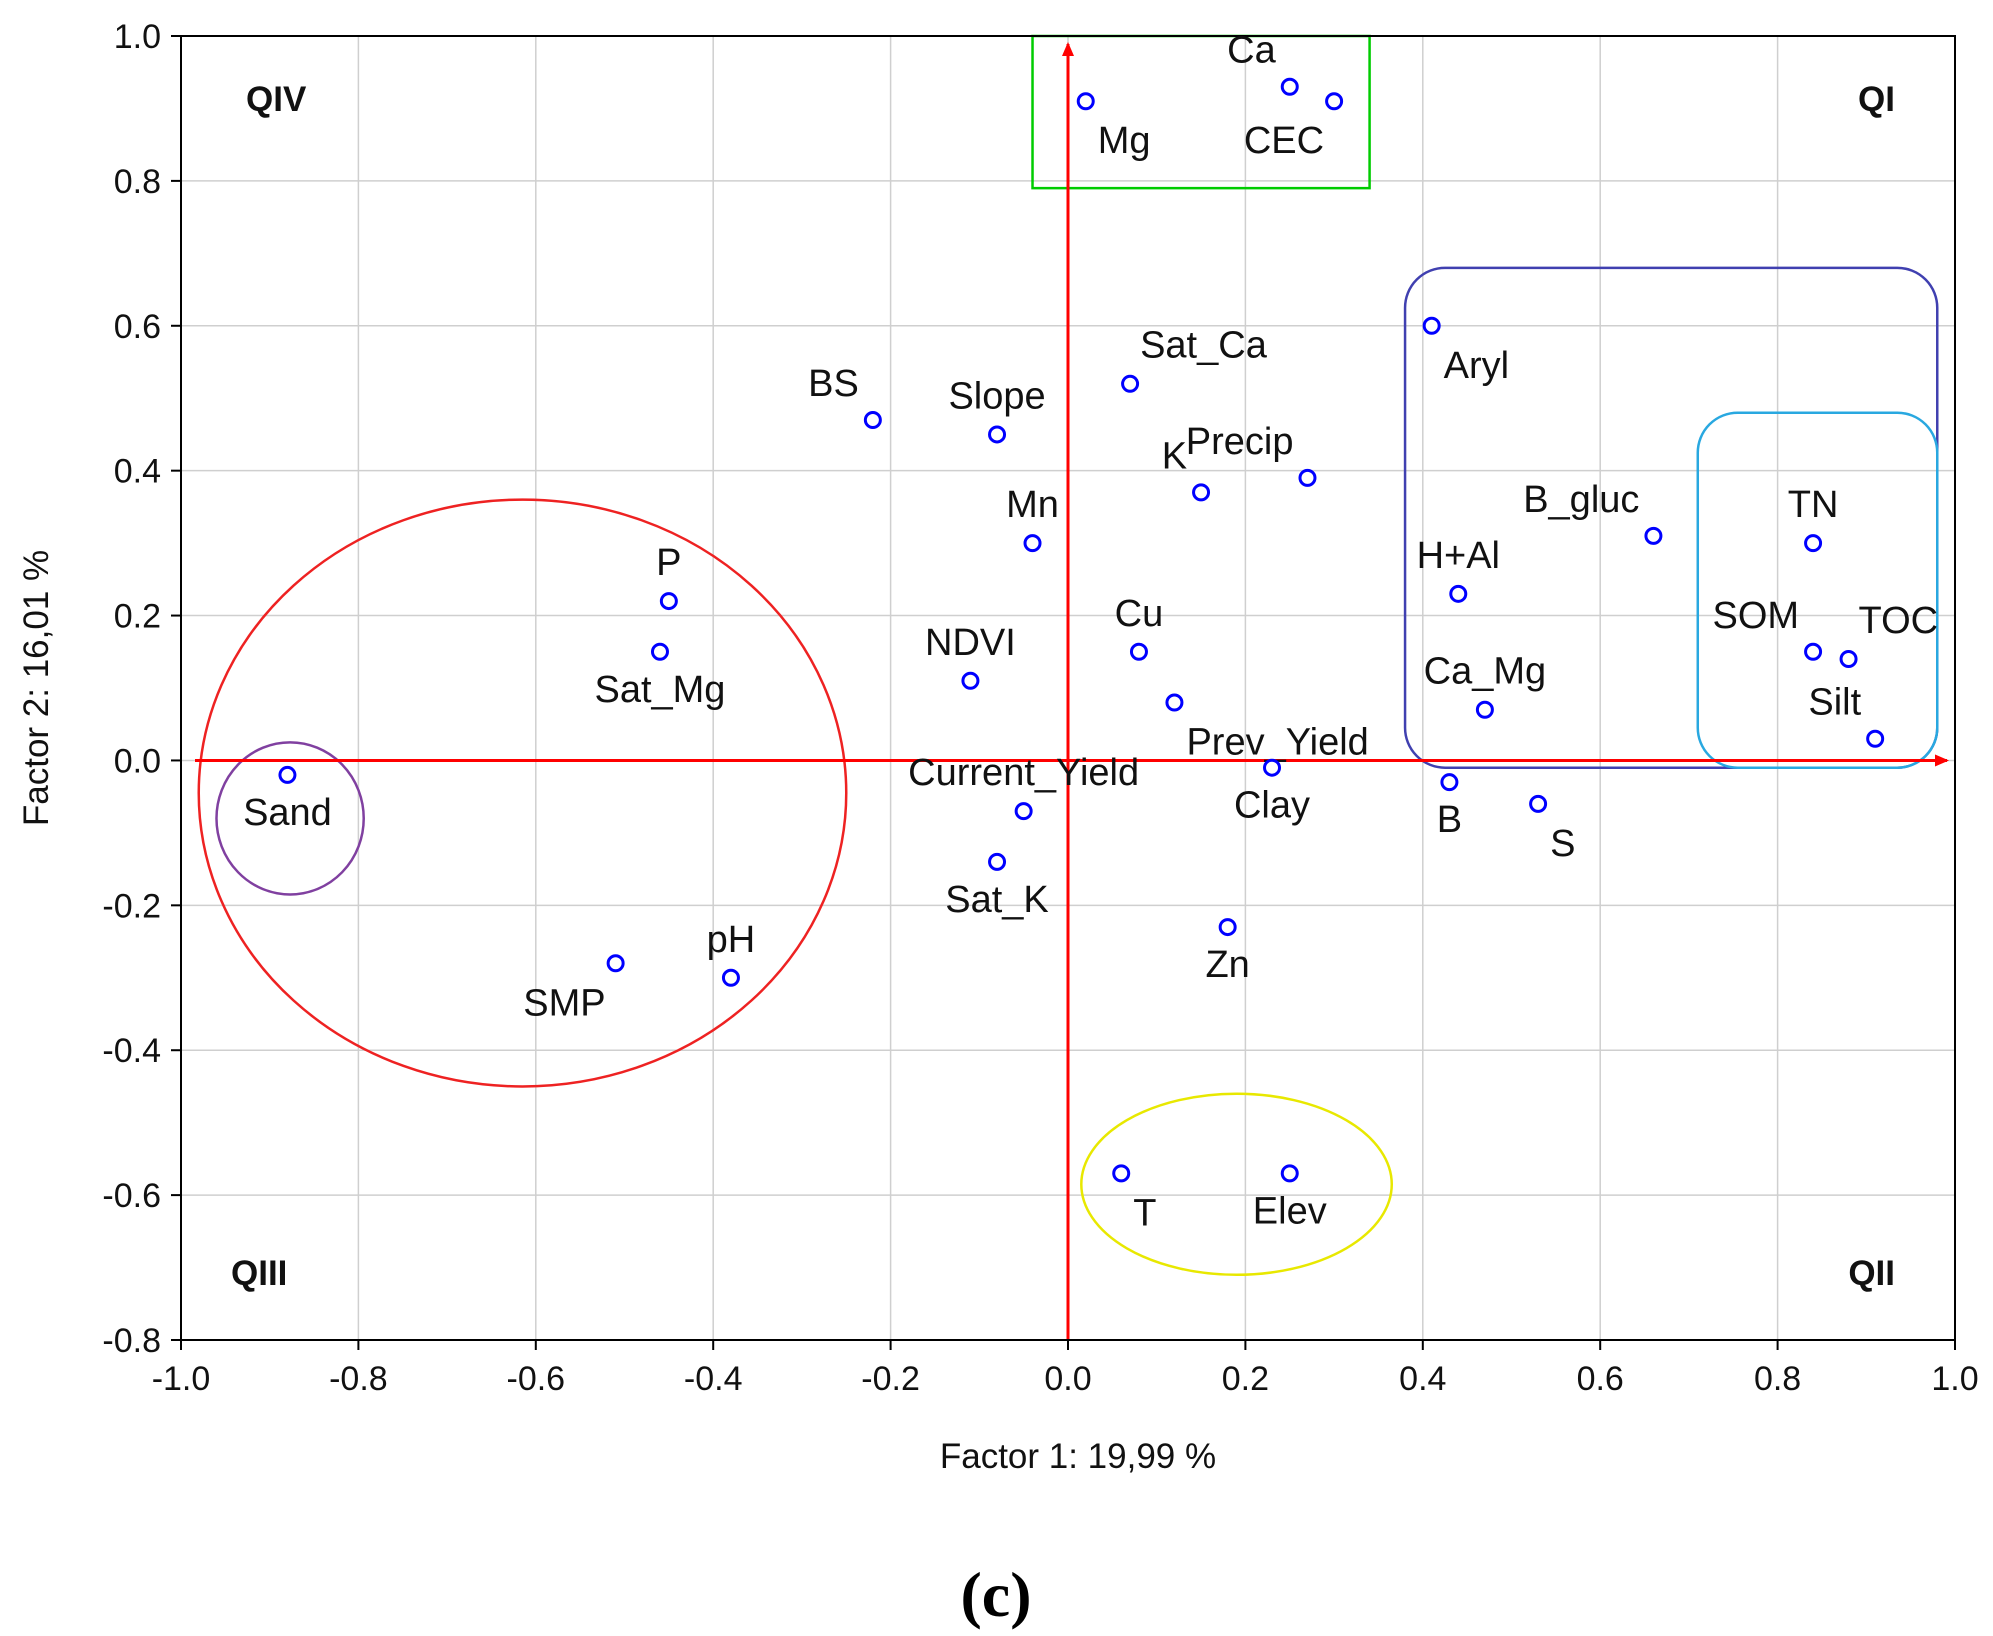 The height and width of the screenshot is (1636, 1993). Describe the element at coordinates (890, 1379) in the screenshot. I see `x-tick-label: -0.2` at that location.